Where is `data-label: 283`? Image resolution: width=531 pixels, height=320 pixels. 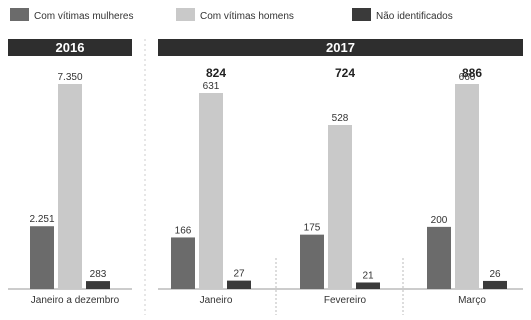 data-label: 283 is located at coordinates (98, 274).